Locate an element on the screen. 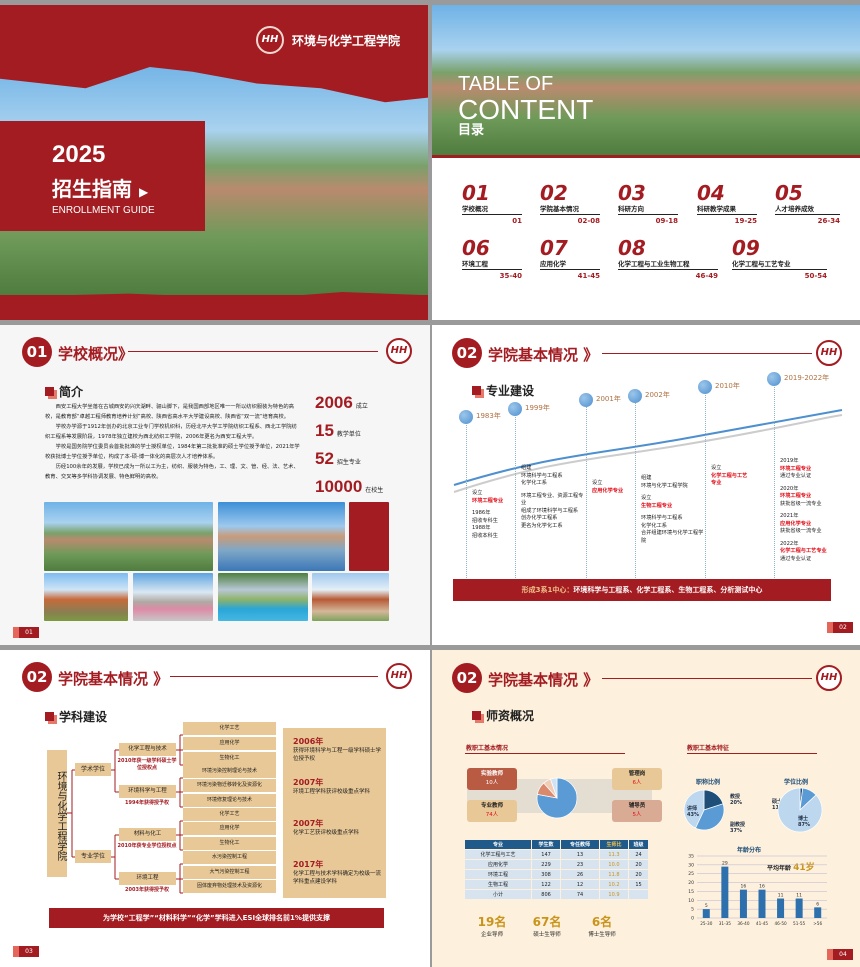 This screenshot has height=967, width=860. table-cell: 10.9 is located at coordinates (614, 894).